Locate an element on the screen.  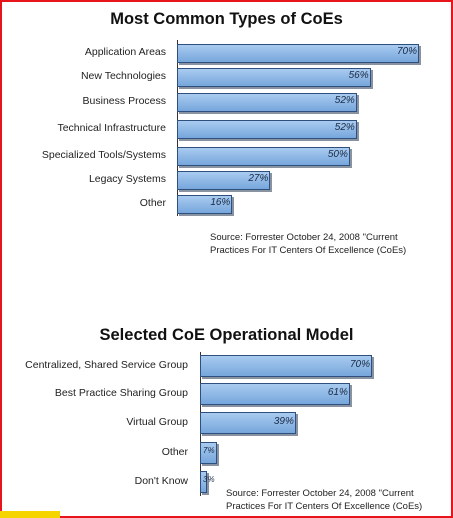
category-label: New Technologies is located at coordinates (123, 76).